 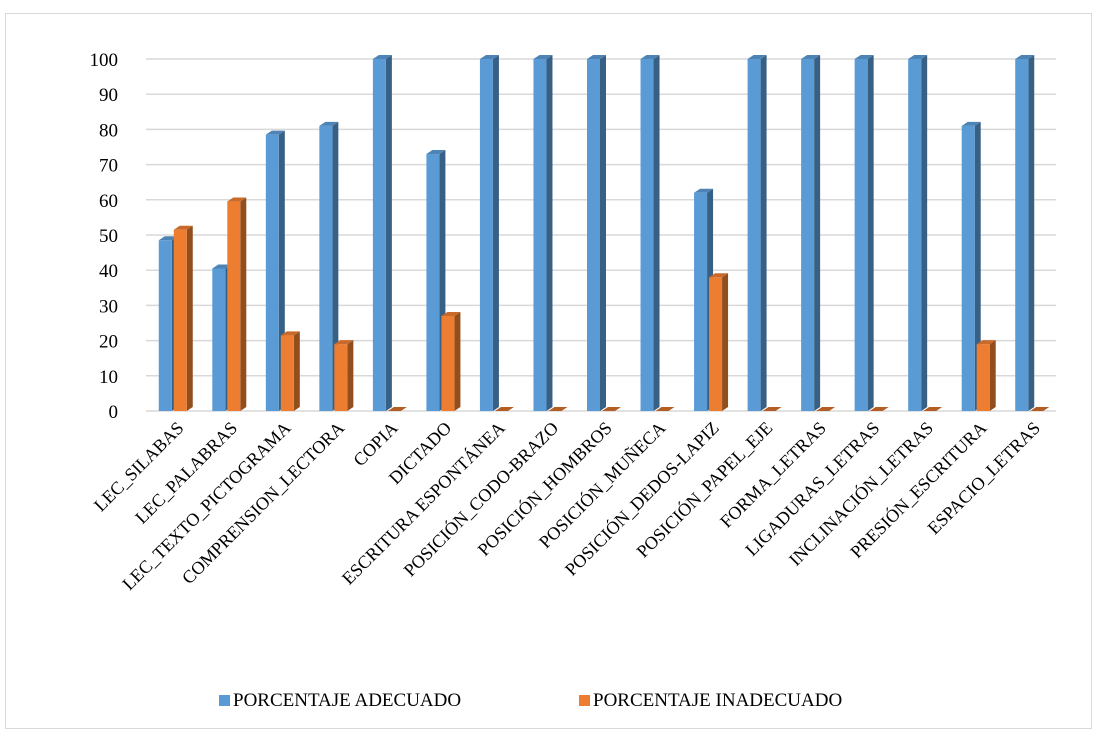 What do you see at coordinates (108, 130) in the screenshot?
I see `y-tick-label: 80` at bounding box center [108, 130].